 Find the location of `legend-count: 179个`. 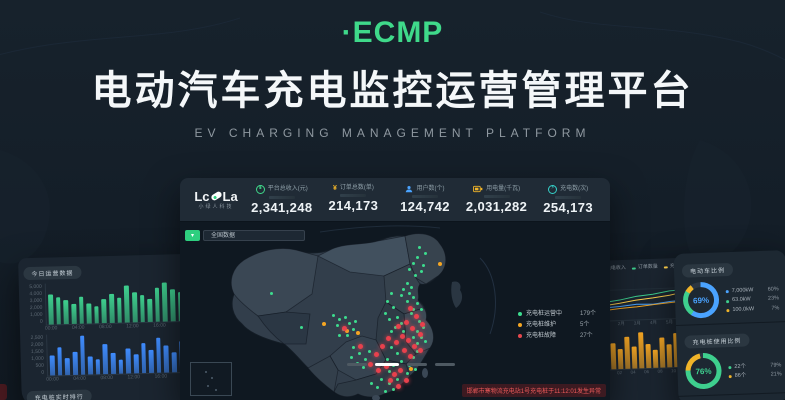

legend-count: 179个 is located at coordinates (587, 314).